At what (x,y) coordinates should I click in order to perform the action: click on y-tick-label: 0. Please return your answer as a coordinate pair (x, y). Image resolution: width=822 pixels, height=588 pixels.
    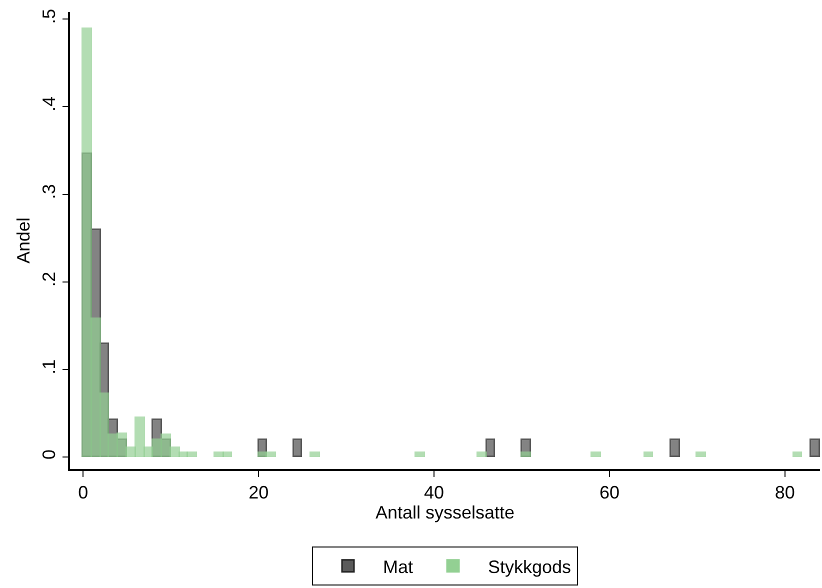
    Looking at the image, I should click on (49, 454).